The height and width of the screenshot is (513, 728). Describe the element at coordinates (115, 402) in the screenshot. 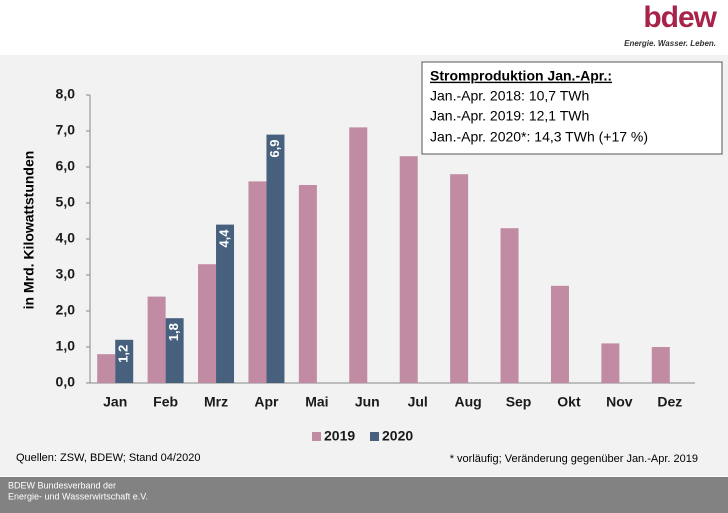

I see `x-tick-label: Jan` at that location.